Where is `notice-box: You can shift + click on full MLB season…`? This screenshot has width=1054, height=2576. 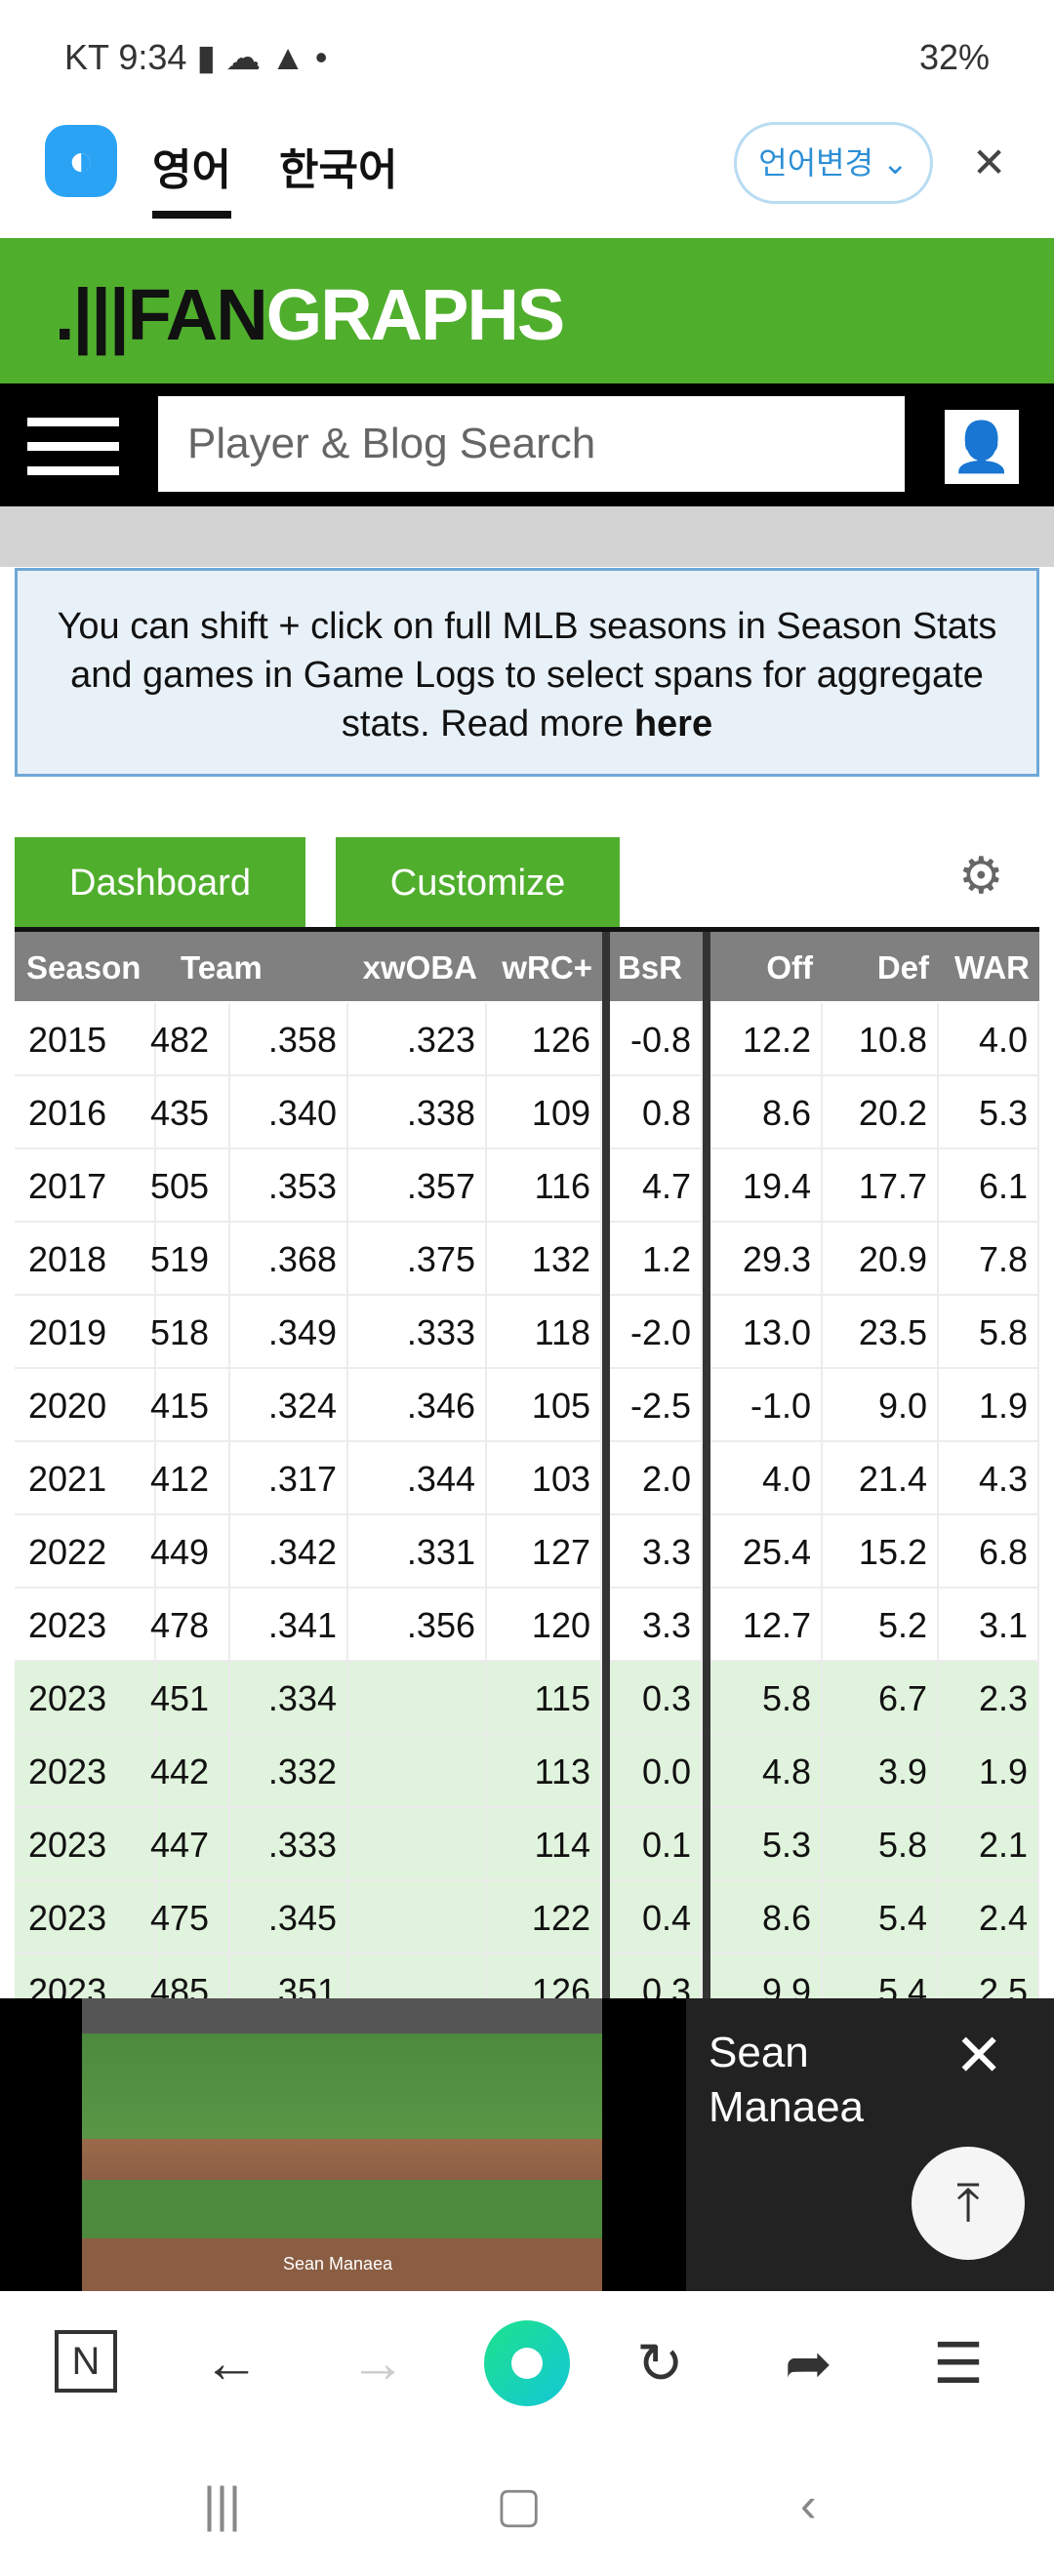 notice-box: You can shift + click on full MLB season… is located at coordinates (527, 672).